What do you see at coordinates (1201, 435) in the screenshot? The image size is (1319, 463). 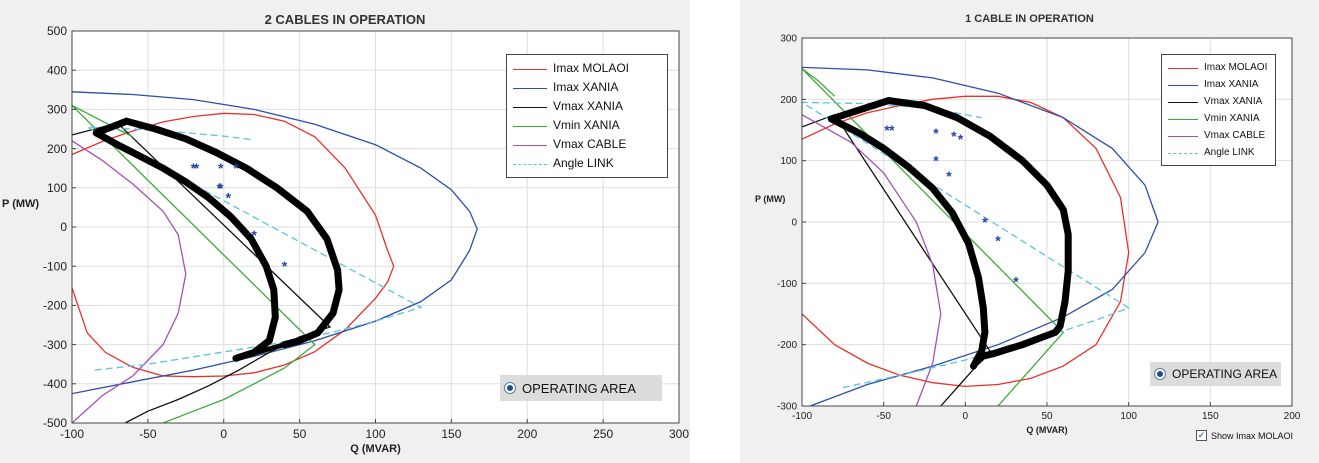 I see `checkbox-check-icon: ✓` at bounding box center [1201, 435].